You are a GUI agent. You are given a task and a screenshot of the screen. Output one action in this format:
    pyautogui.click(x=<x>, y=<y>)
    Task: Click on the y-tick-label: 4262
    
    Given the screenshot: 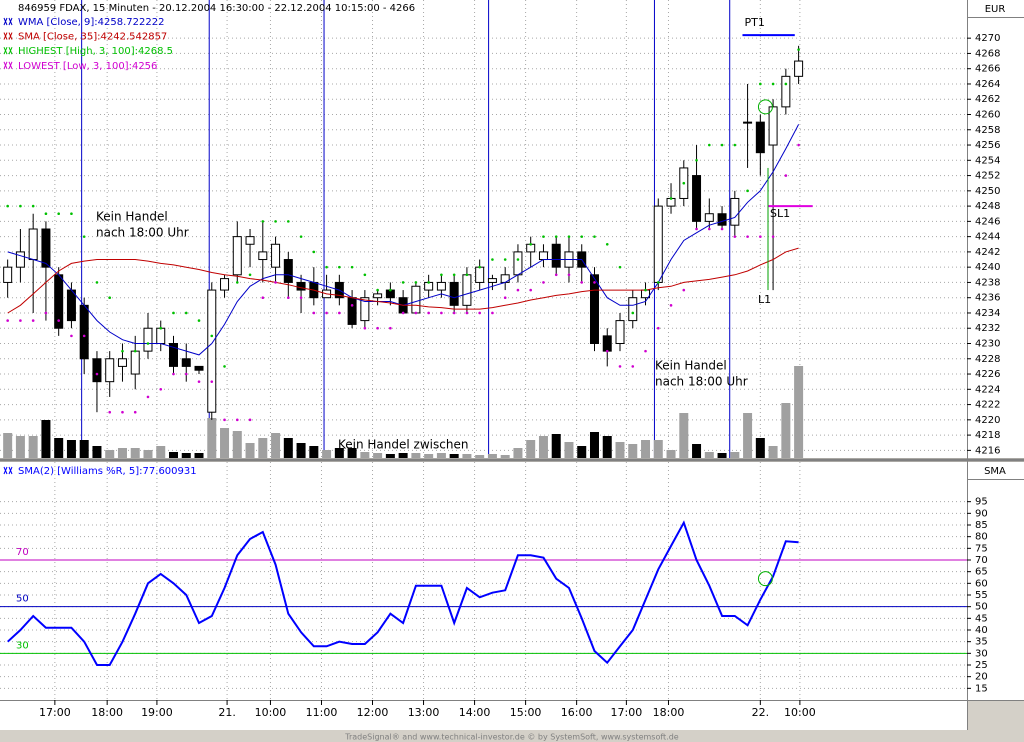 What is the action you would take?
    pyautogui.click(x=987, y=99)
    